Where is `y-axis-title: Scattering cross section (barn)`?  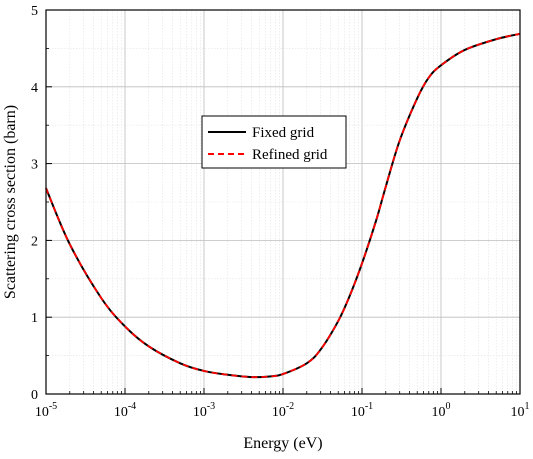 y-axis-title: Scattering cross section (barn) is located at coordinates (10, 202).